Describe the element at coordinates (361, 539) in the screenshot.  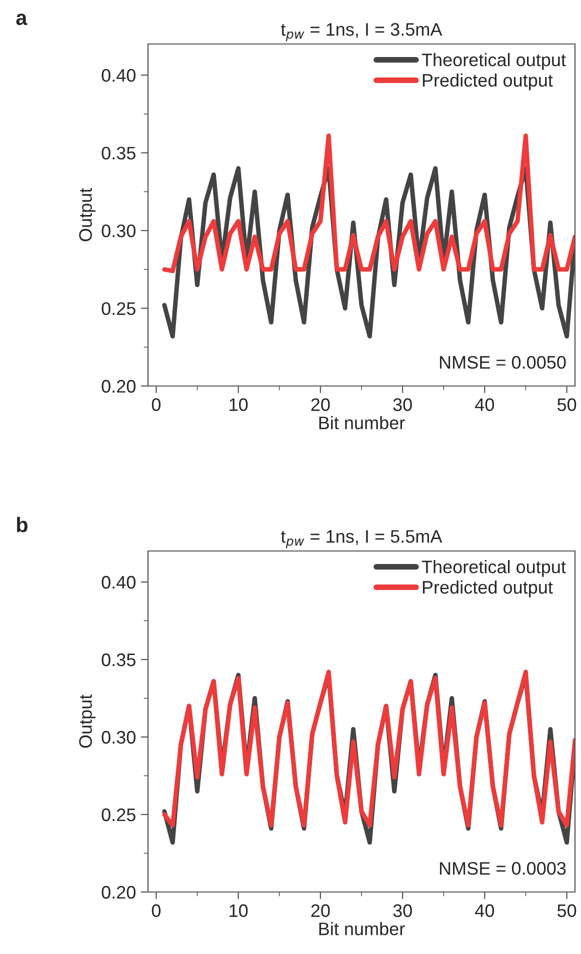
I see `chart-title: t$_{pw}$ = 1ns, I = 5.5mA` at that location.